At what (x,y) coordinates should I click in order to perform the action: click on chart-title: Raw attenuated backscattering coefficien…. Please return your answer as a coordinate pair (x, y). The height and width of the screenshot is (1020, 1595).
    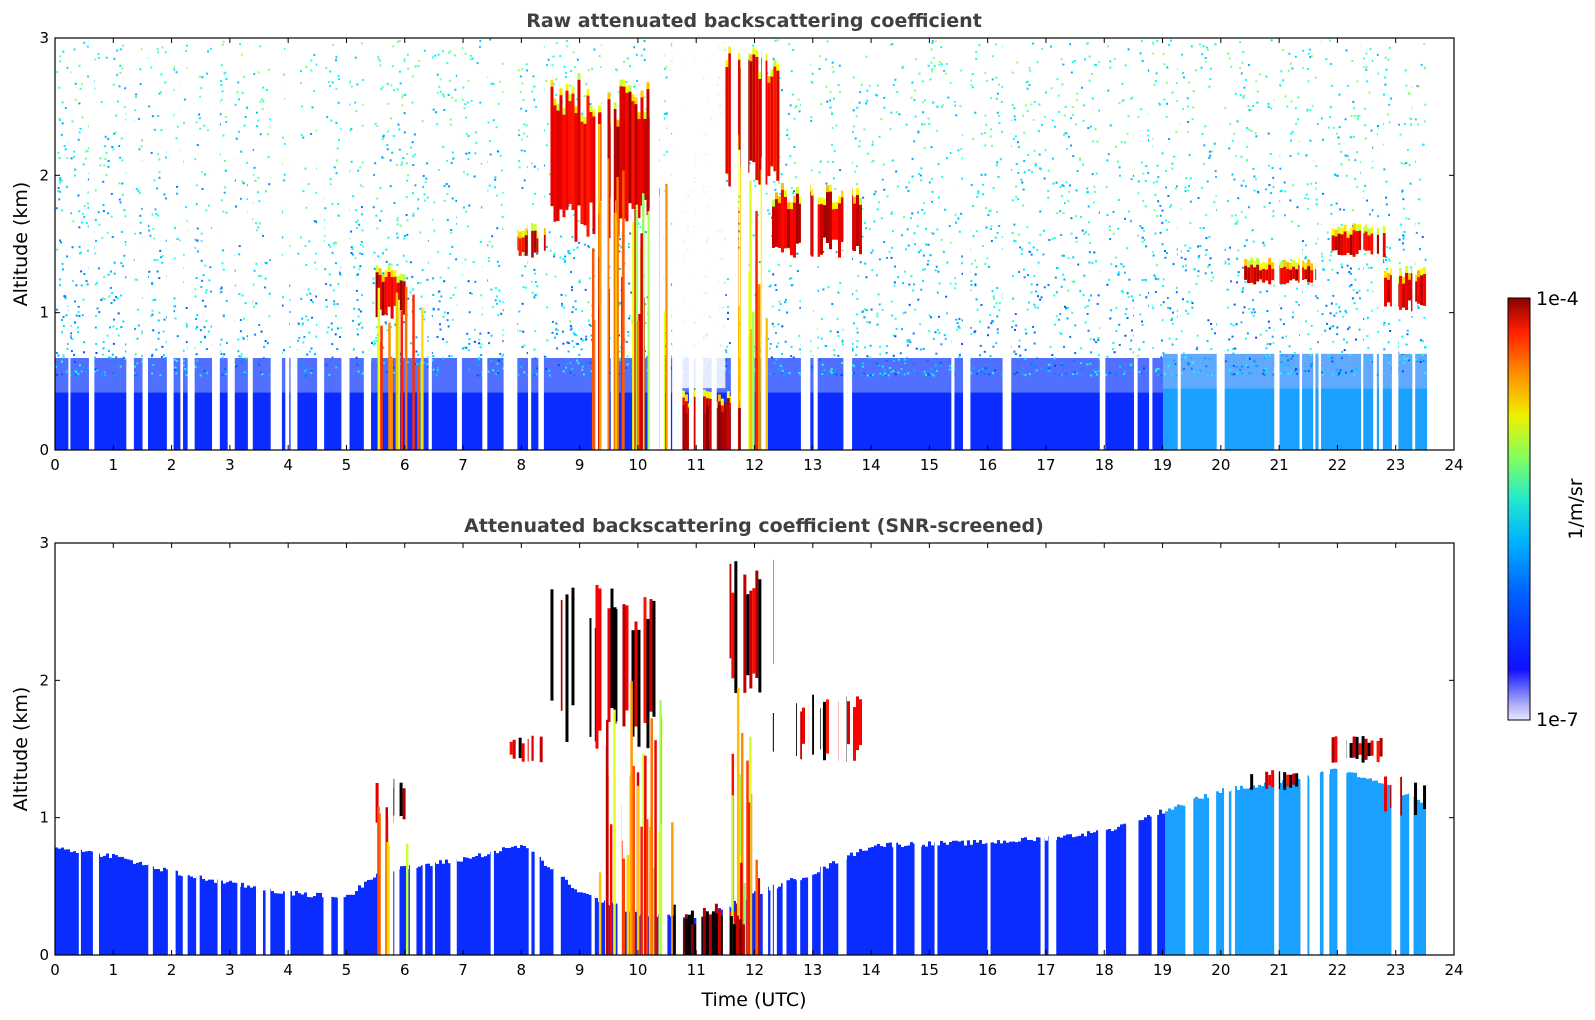
    Looking at the image, I should click on (754, 21).